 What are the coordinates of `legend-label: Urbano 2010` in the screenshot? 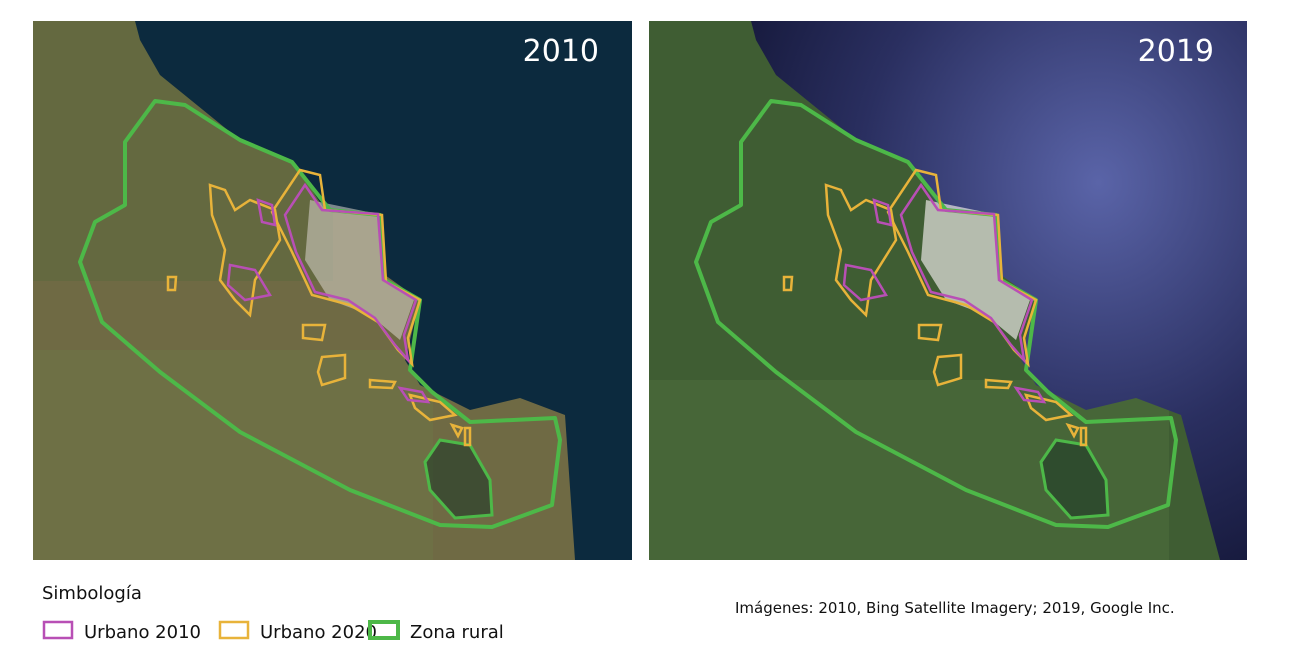 It's located at (142, 632).